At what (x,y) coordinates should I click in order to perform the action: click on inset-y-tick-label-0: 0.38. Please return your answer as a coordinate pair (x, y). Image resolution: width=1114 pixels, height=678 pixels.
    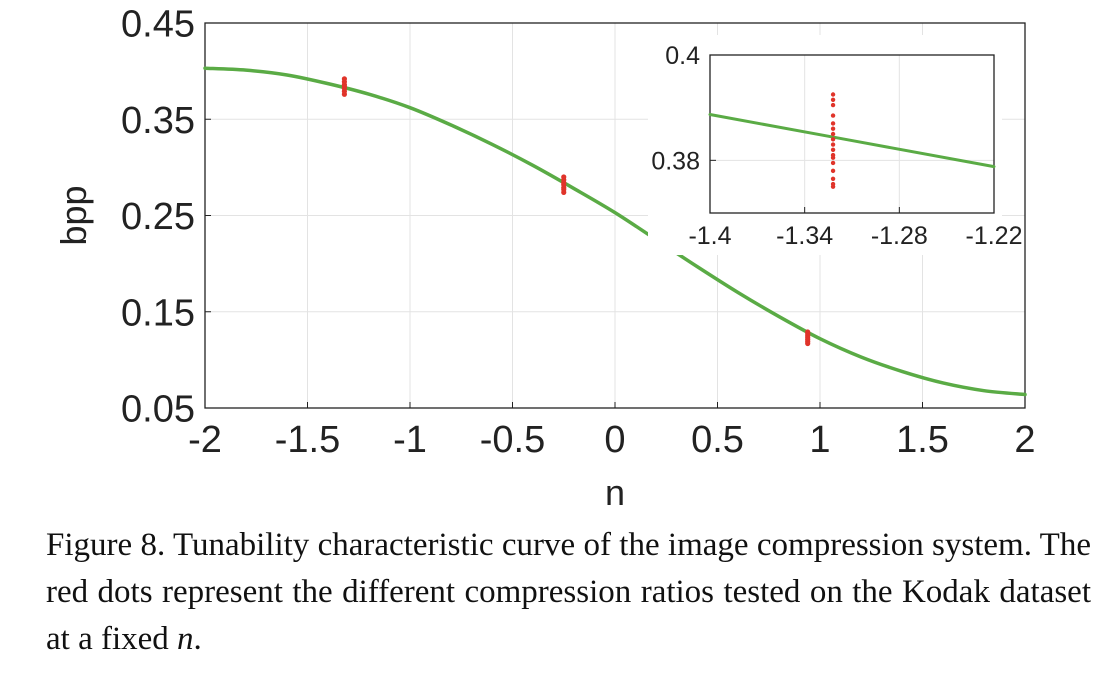
    Looking at the image, I should click on (675, 161).